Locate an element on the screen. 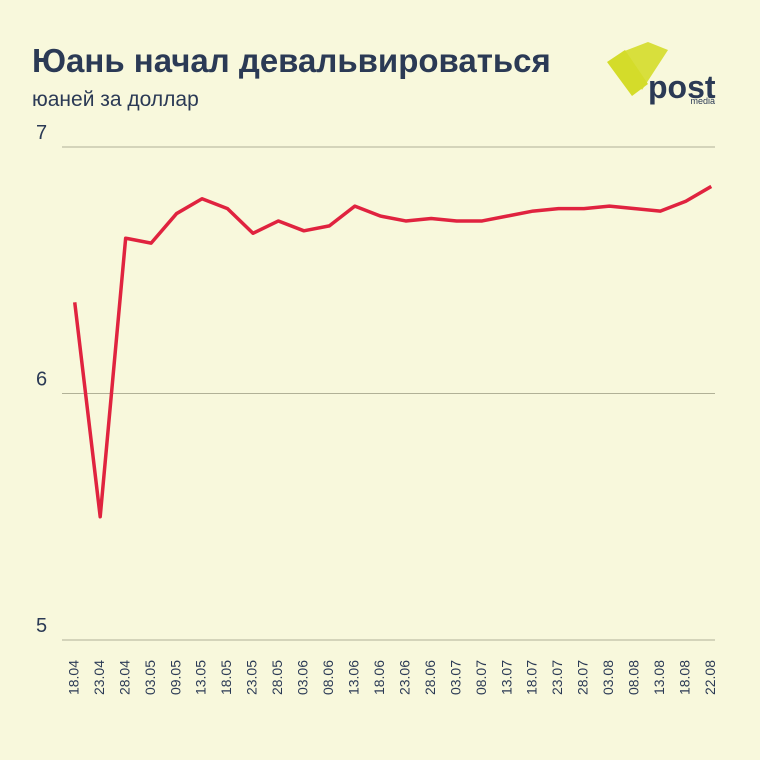  logo-sub: media is located at coordinates (702, 101).